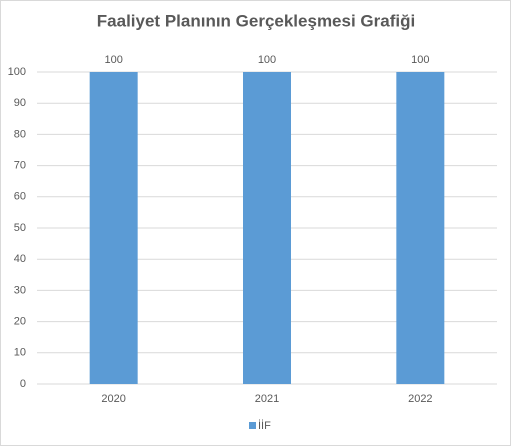 Image resolution: width=511 pixels, height=446 pixels. I want to click on y-tick-label: 70, so click(20, 166).